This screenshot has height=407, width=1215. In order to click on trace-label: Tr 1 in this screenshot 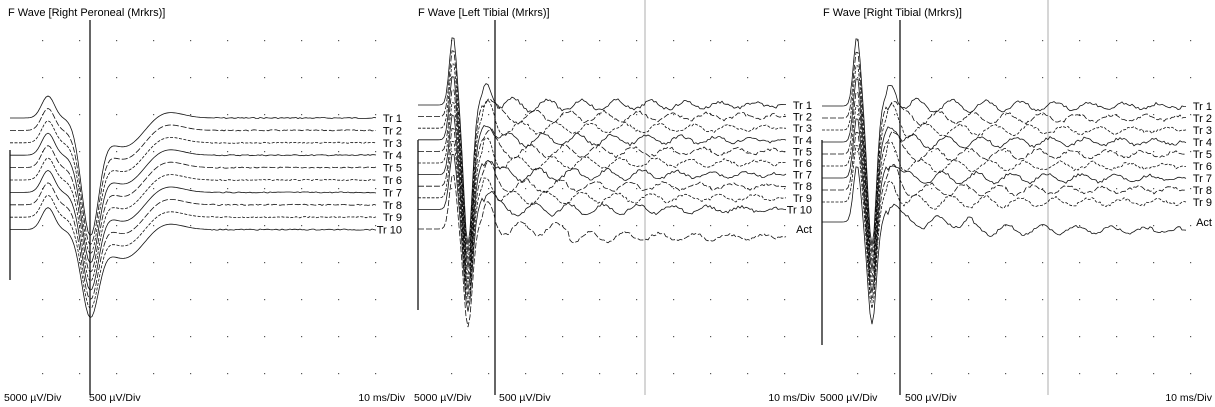, I will do `click(392, 119)`.